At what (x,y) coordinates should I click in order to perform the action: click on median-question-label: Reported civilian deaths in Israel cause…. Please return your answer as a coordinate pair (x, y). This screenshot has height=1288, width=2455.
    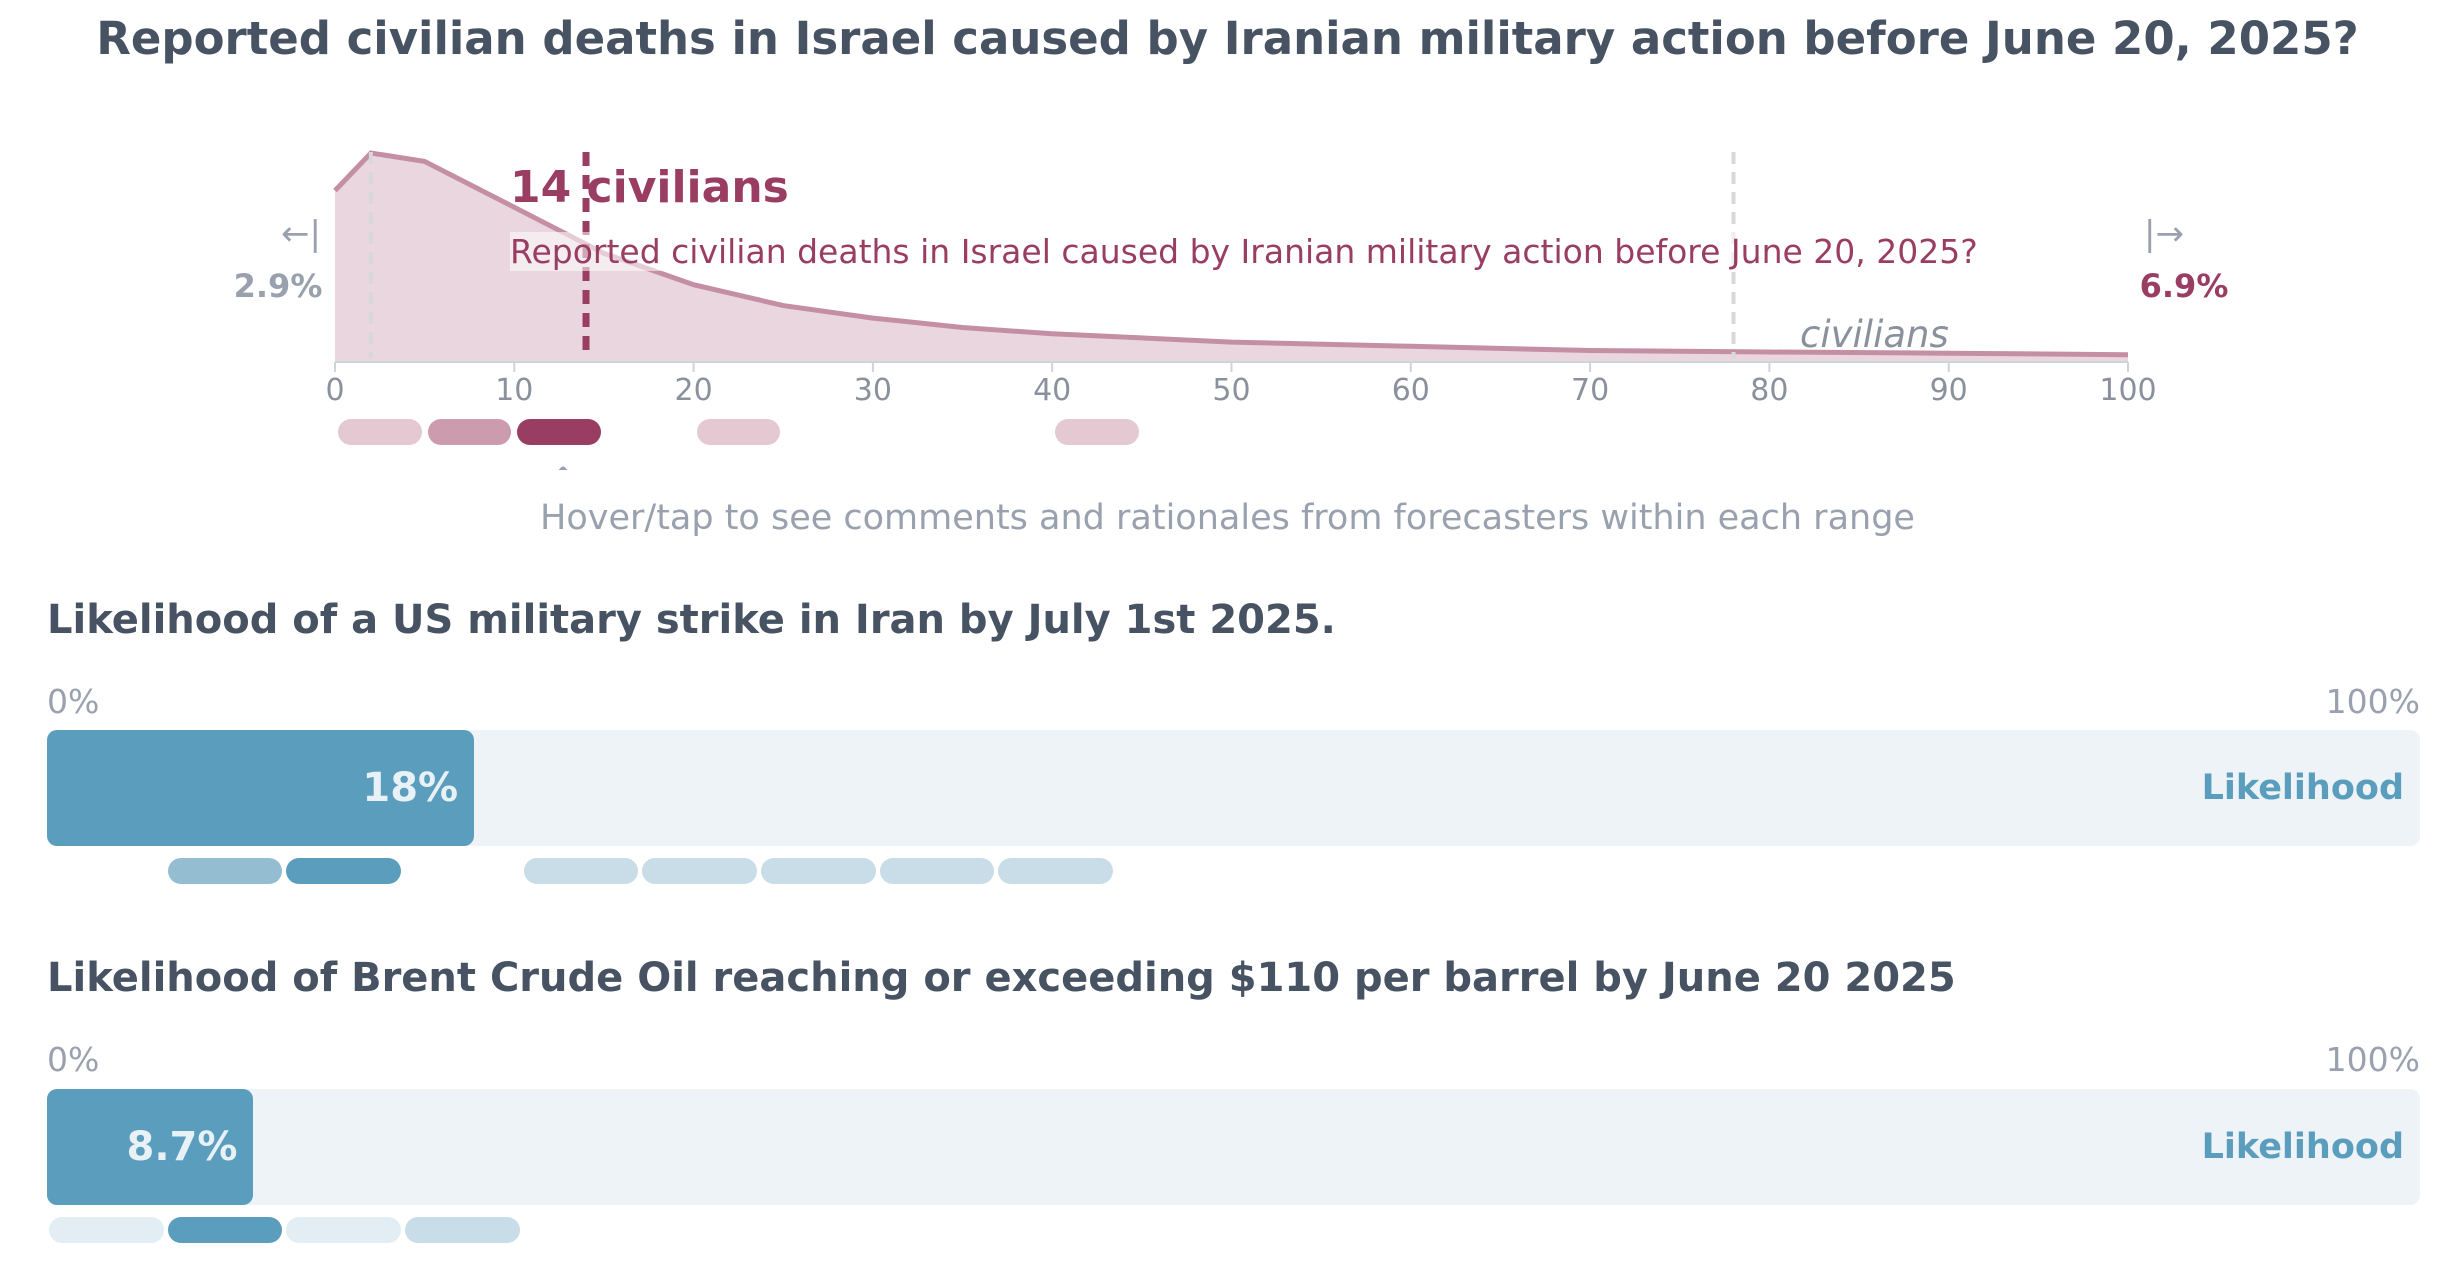
    Looking at the image, I should click on (1244, 251).